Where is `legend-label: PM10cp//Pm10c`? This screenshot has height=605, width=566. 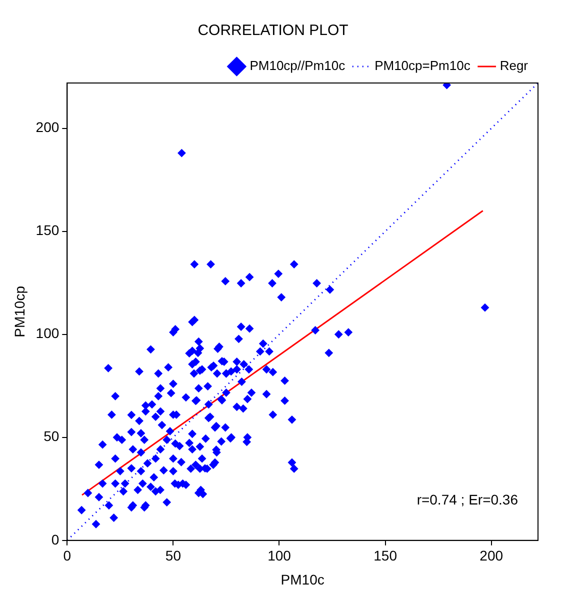
legend-label: PM10cp//Pm10c is located at coordinates (298, 66).